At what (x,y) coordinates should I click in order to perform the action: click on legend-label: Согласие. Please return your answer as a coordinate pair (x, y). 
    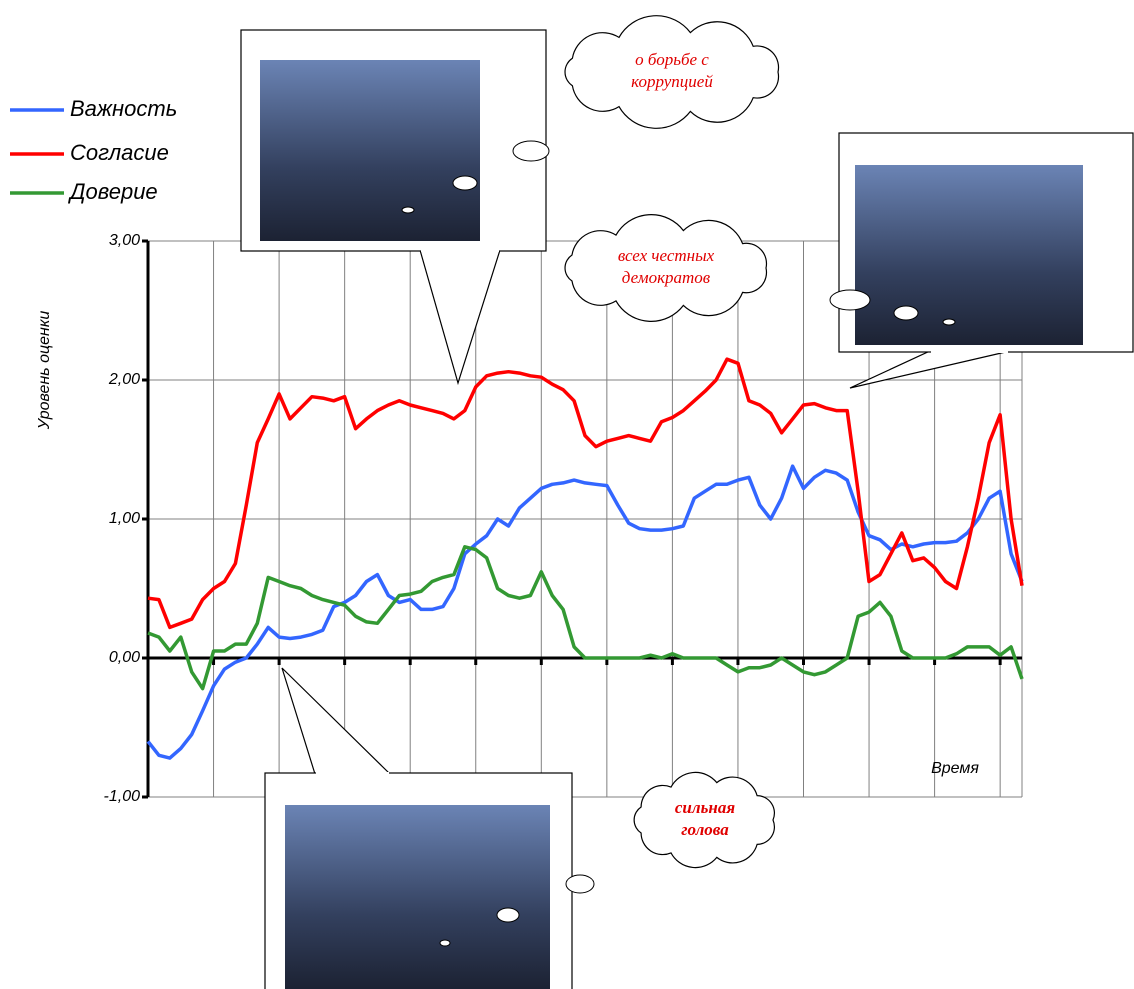
    Looking at the image, I should click on (119, 152).